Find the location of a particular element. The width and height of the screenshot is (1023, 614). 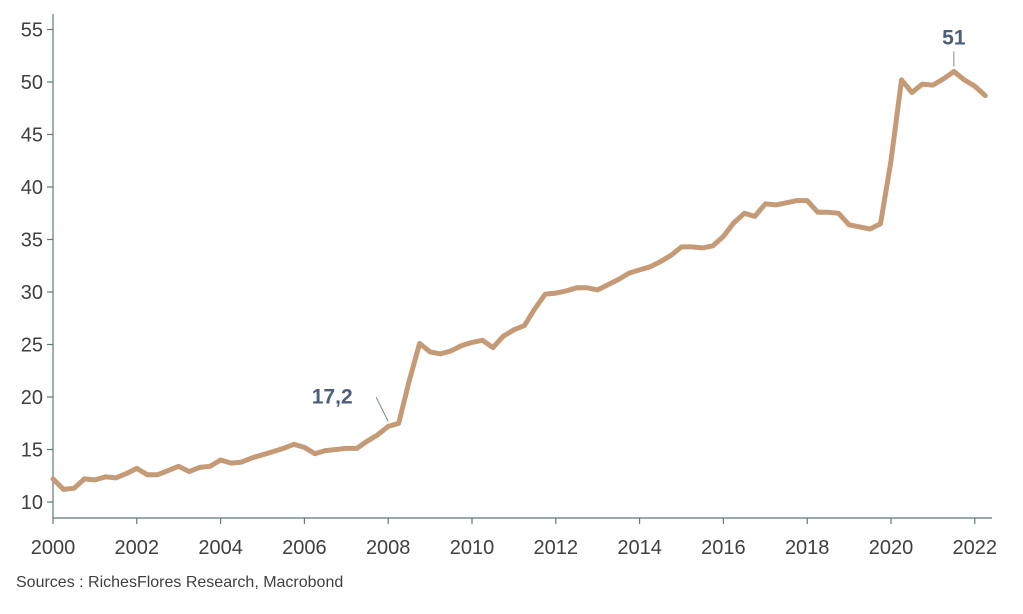

y-tick-label: 55 is located at coordinates (32, 31).